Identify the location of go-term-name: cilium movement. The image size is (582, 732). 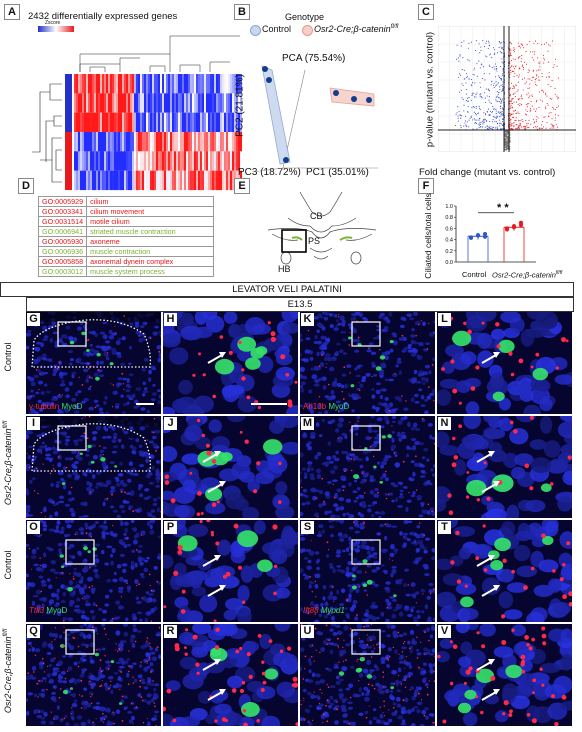
(150, 211).